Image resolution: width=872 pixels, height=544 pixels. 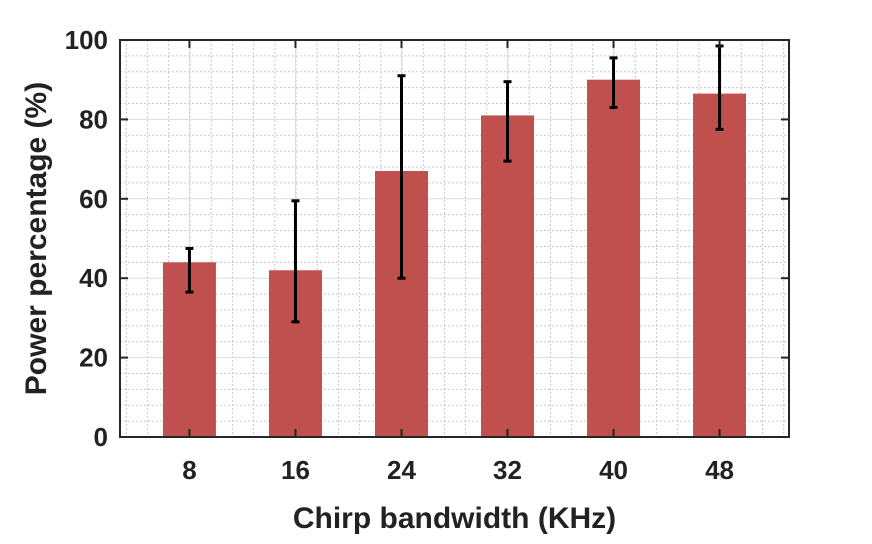 I want to click on x-tick-label: 32, so click(x=507, y=470).